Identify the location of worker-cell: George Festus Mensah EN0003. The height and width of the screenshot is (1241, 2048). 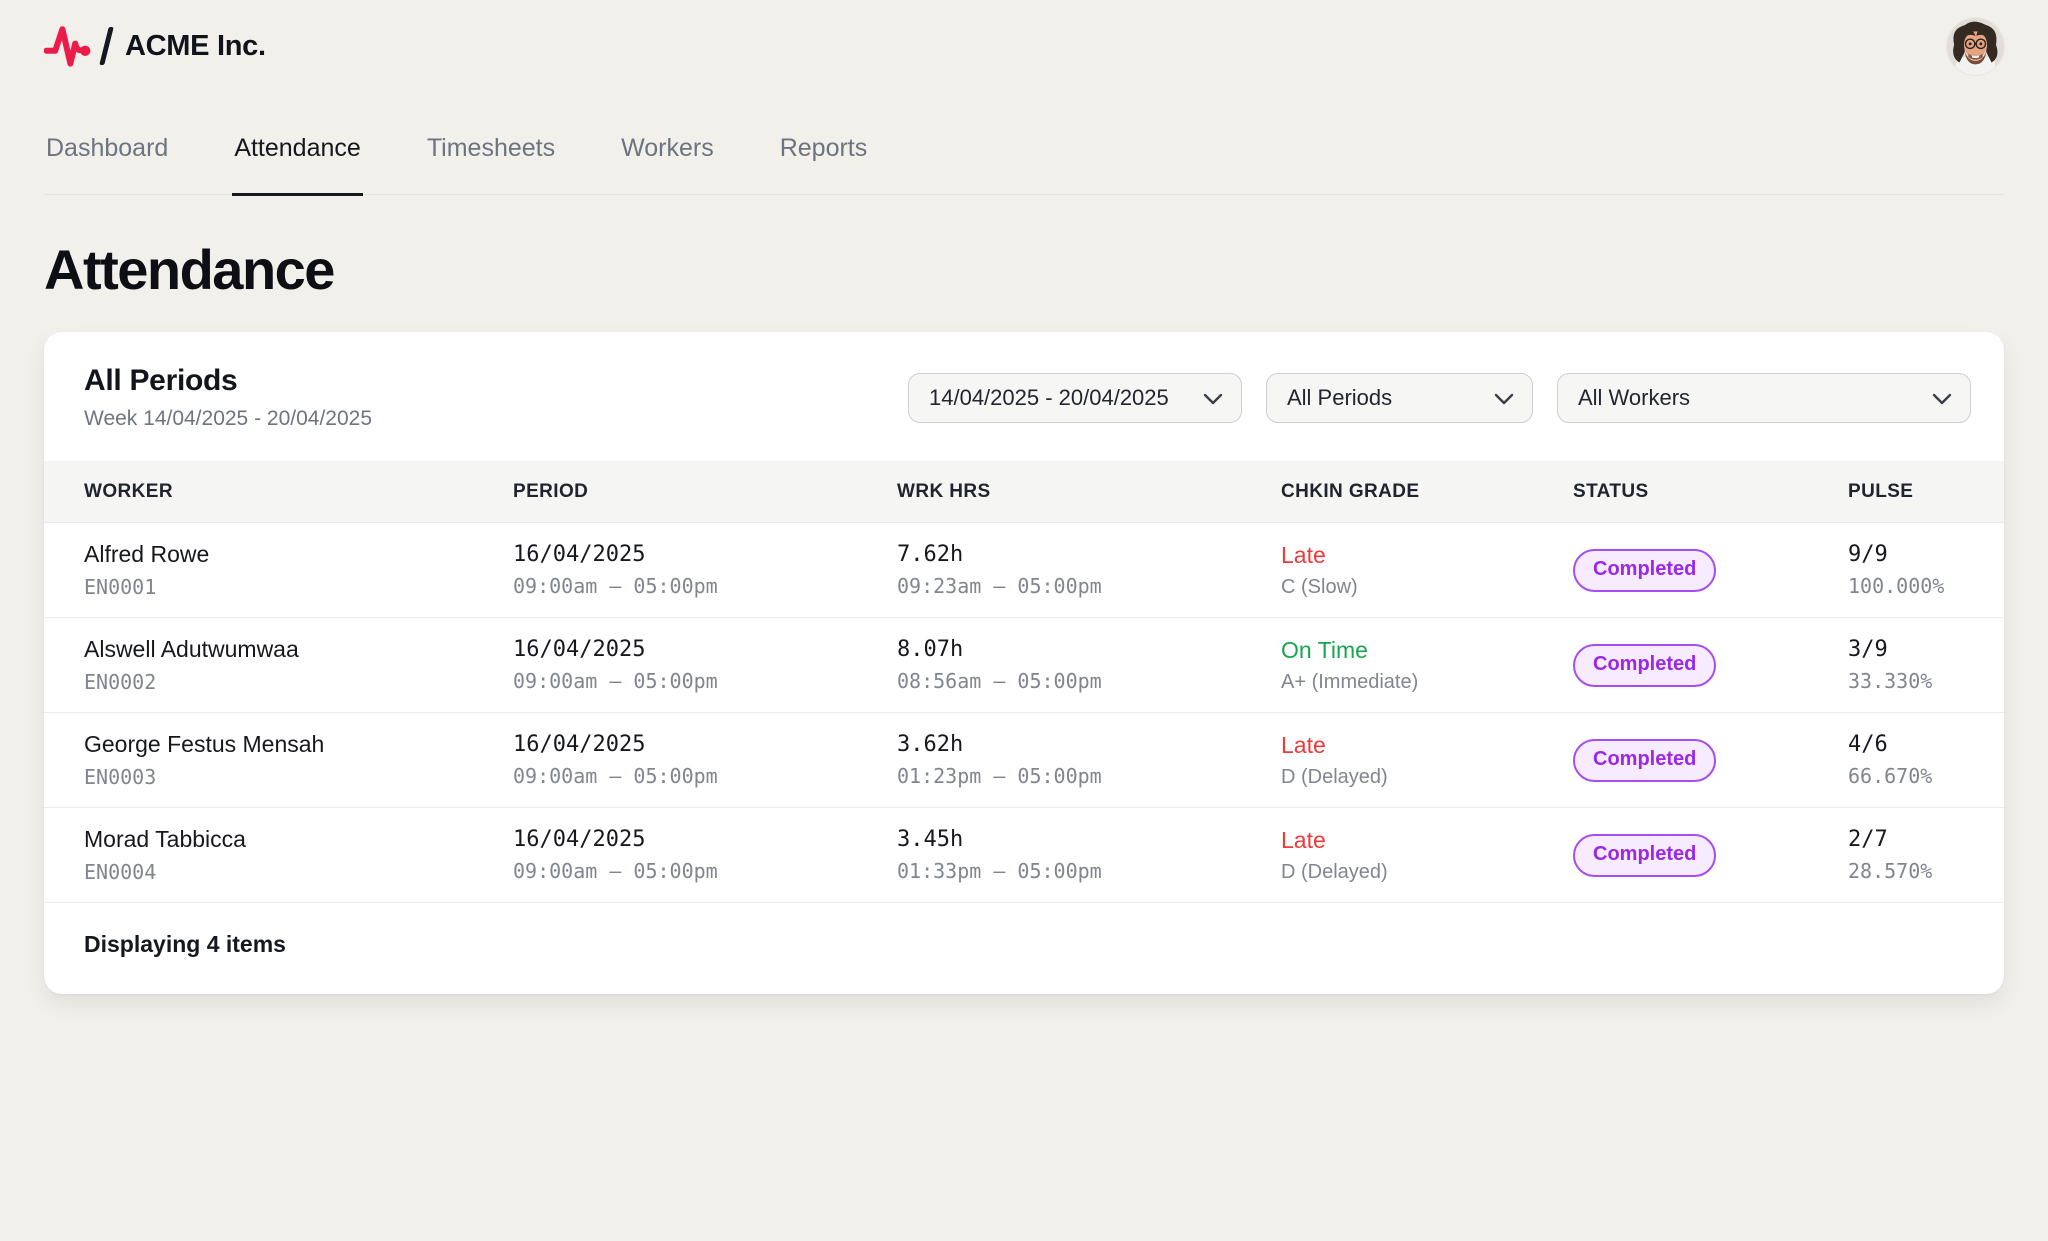
(298, 760).